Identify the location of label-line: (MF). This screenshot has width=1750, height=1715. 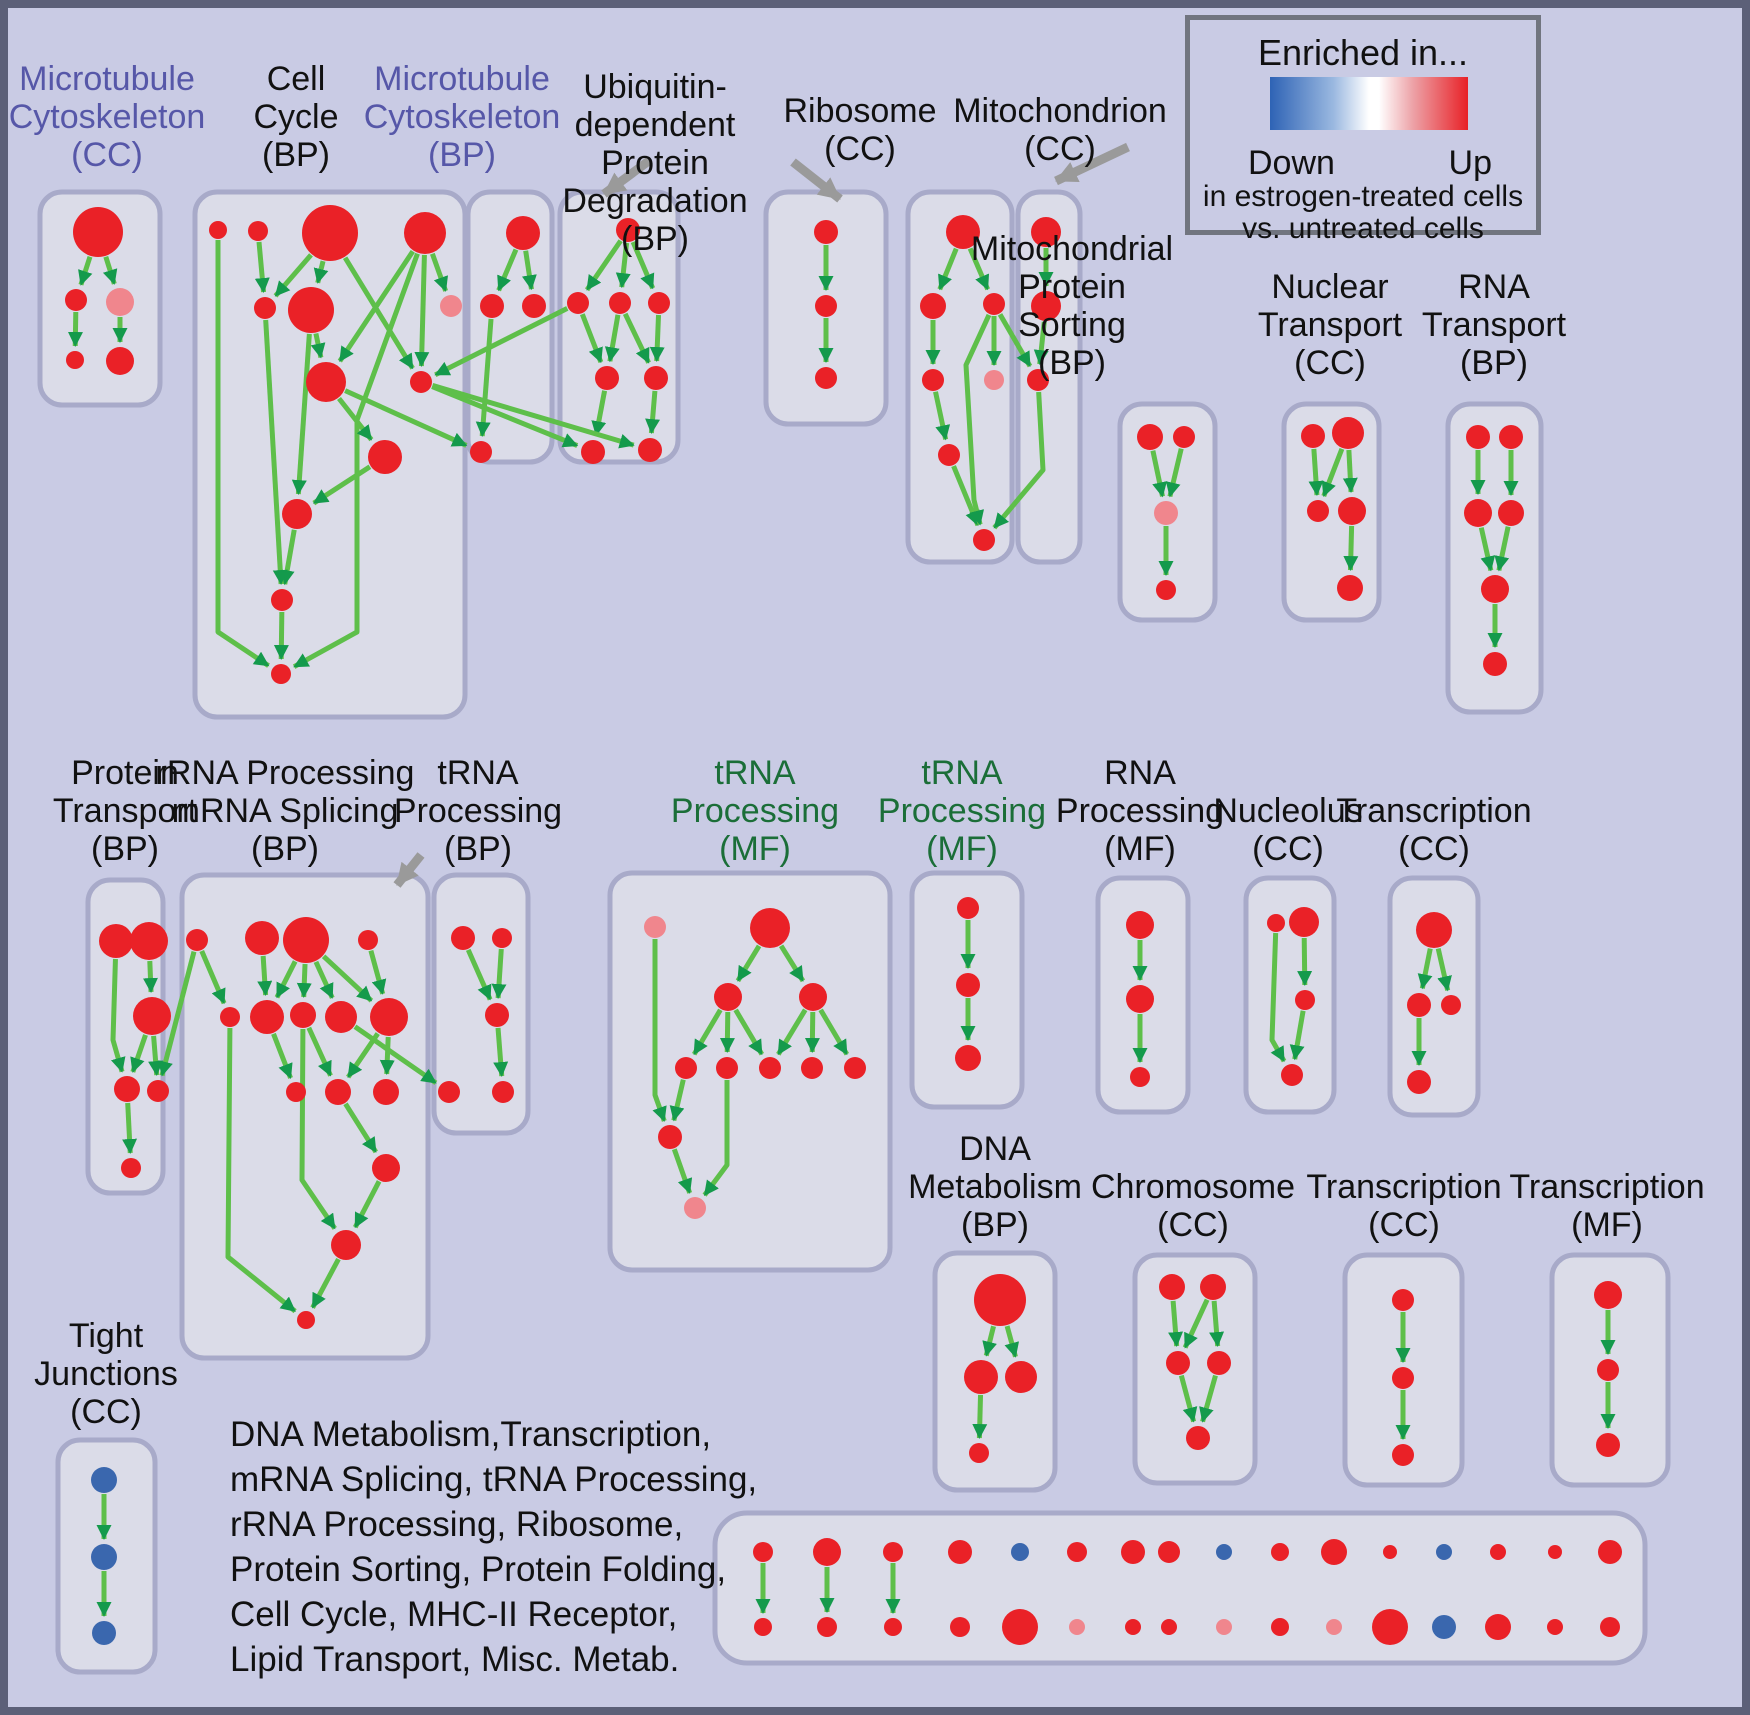
(1140, 849).